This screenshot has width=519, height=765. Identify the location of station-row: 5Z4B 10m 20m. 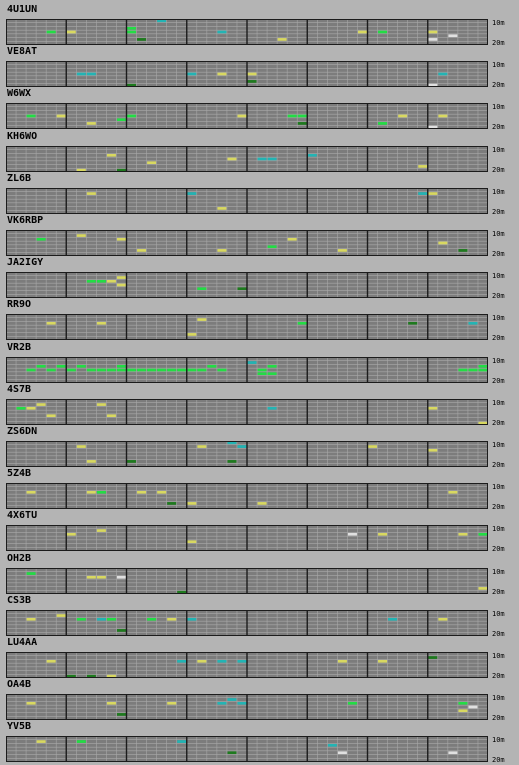
(259, 489).